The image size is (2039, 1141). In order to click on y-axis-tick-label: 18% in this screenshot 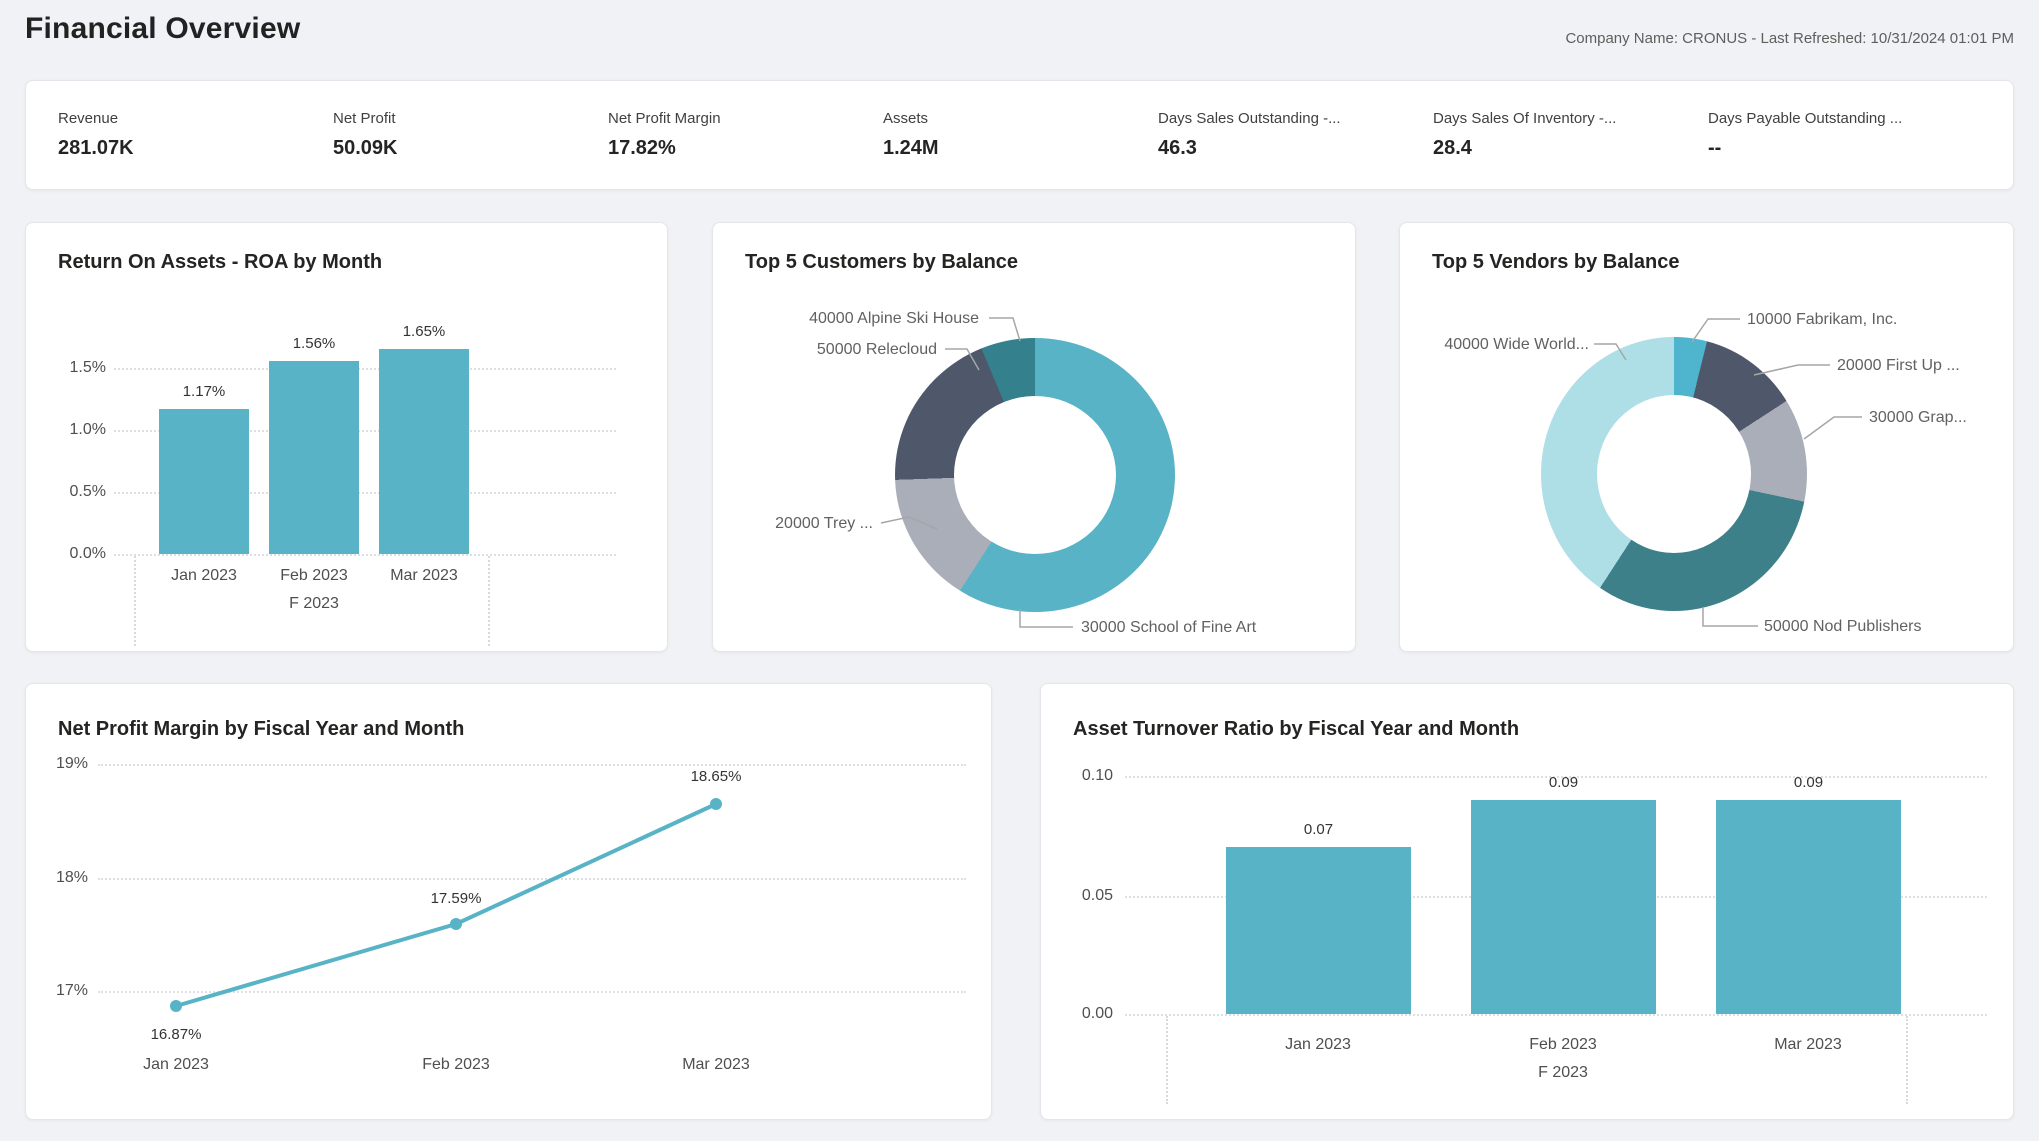, I will do `click(71, 877)`.